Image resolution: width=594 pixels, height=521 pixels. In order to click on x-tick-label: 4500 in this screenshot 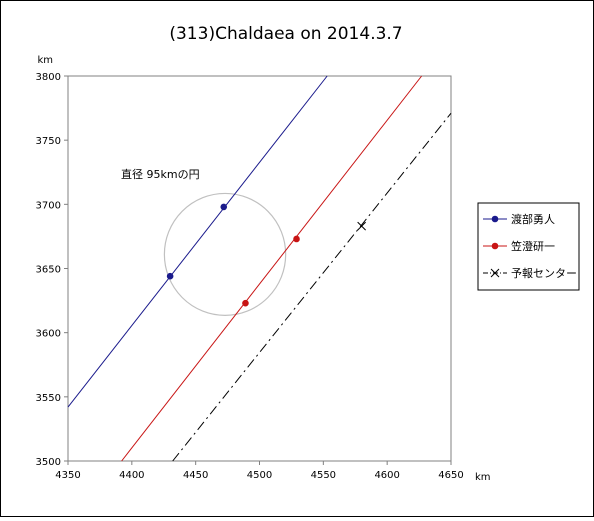, I will do `click(259, 475)`.